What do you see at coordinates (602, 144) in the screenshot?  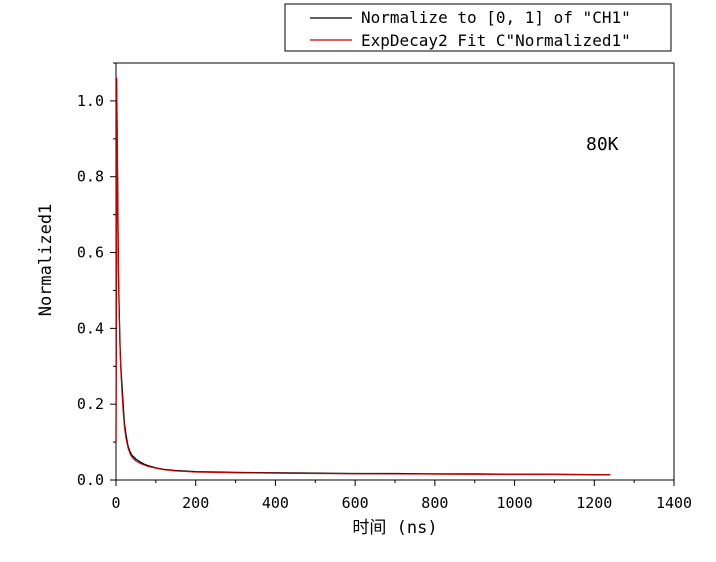 I see `temperature-annotation: 80K` at bounding box center [602, 144].